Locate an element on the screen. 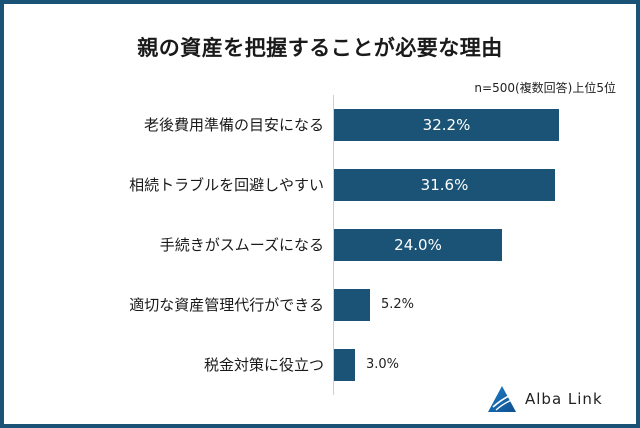  category-label: 相続トラブルを回避しやすい is located at coordinates (226, 185).